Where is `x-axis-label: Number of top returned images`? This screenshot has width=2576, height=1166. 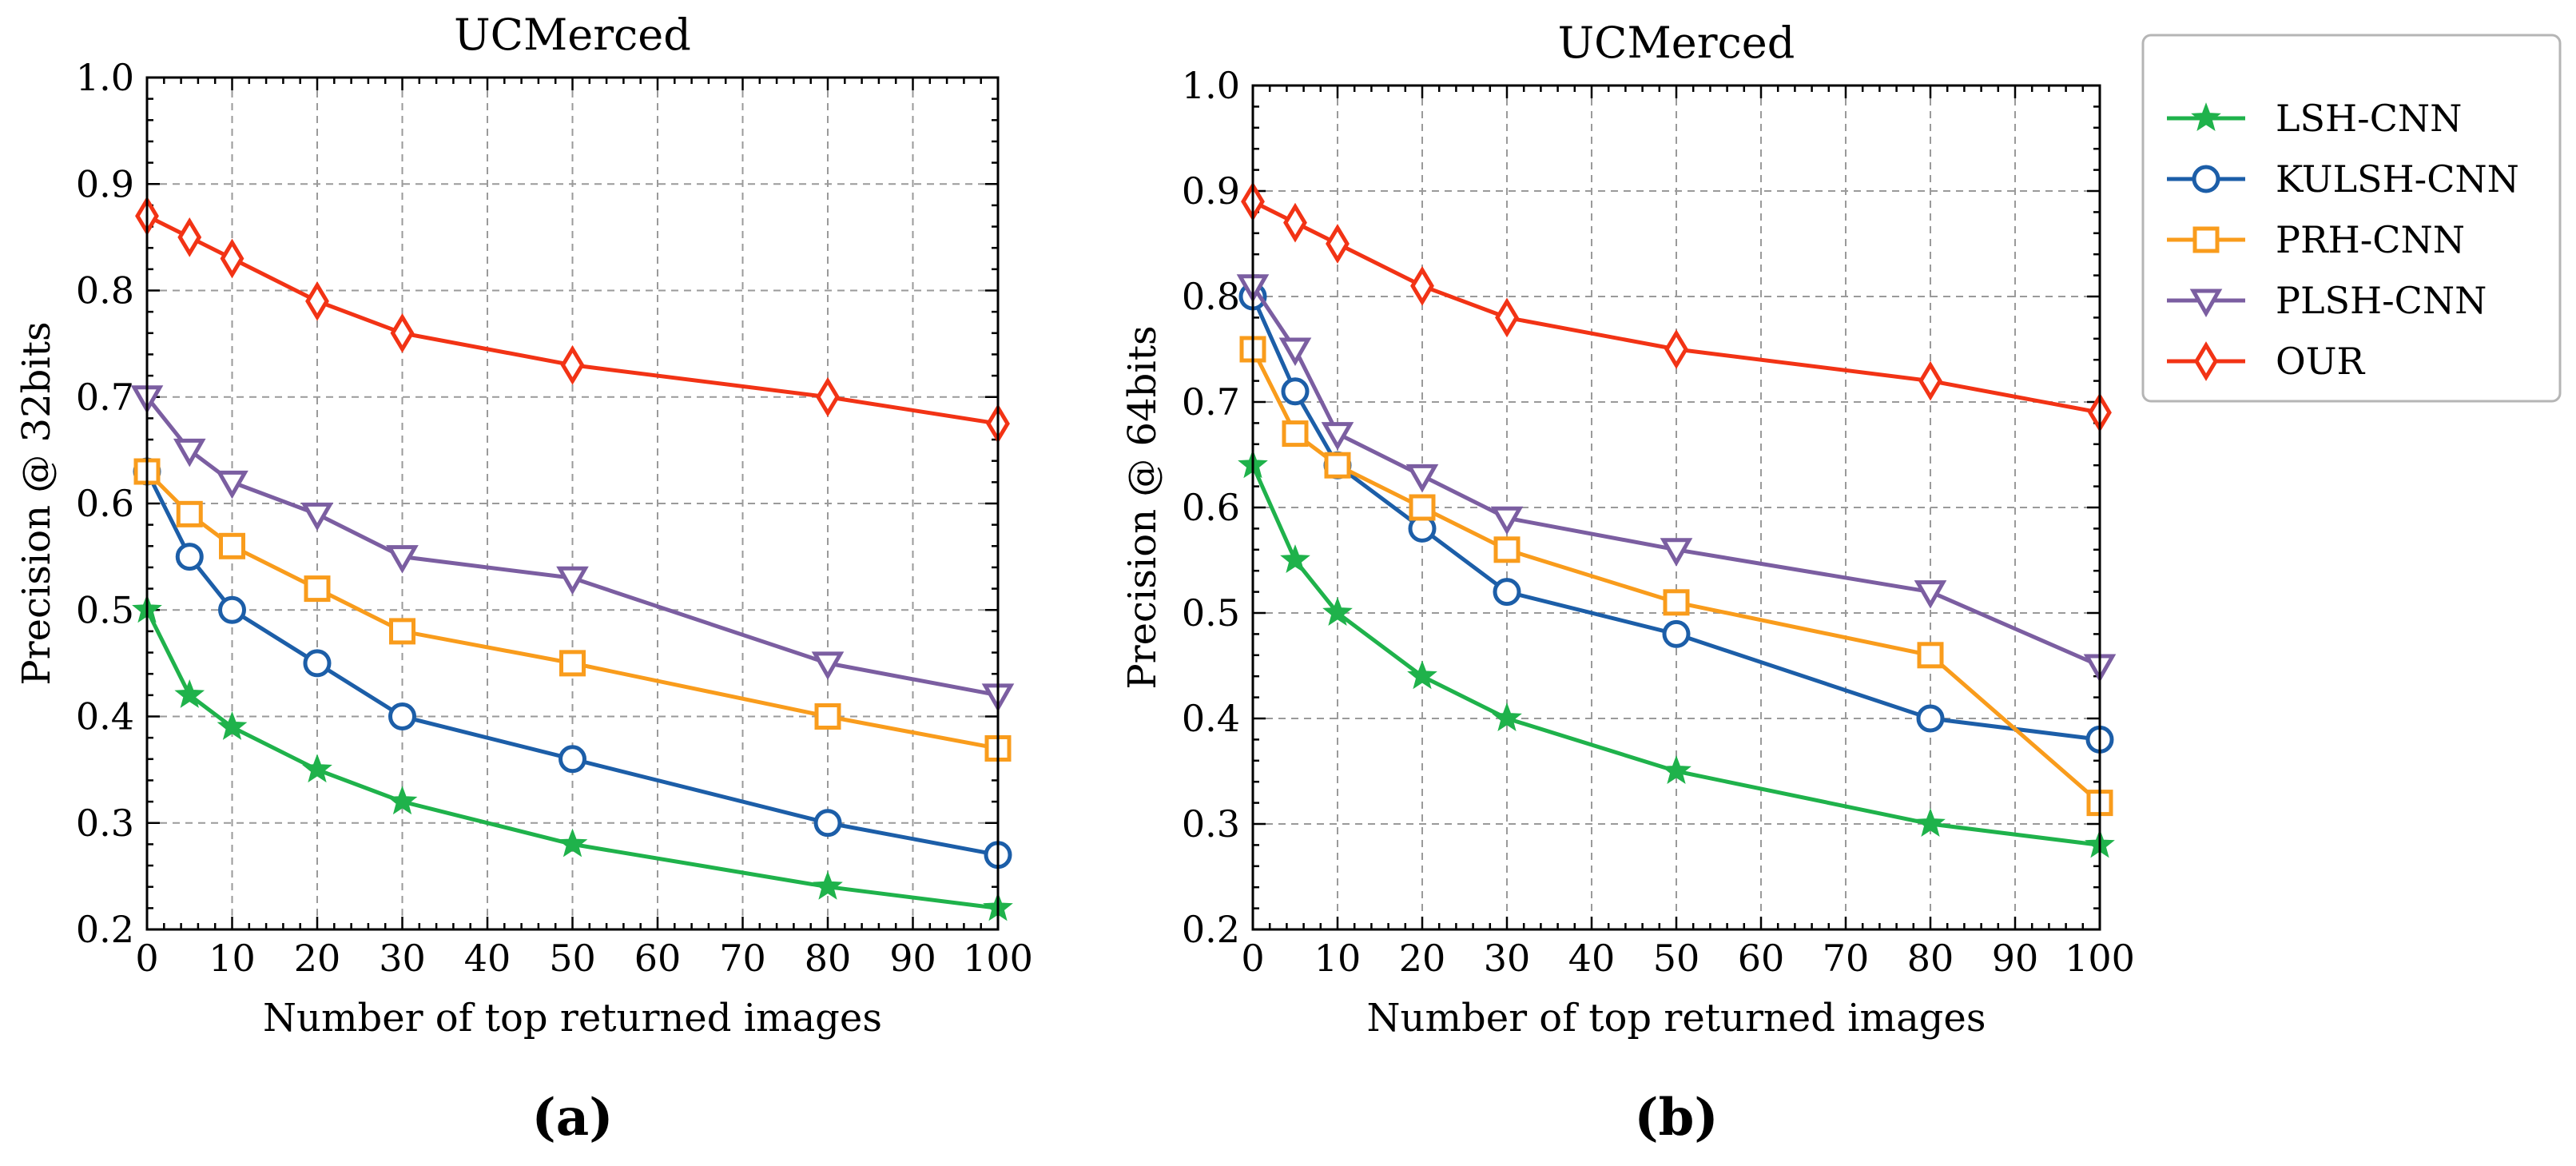
x-axis-label: Number of top returned images is located at coordinates (1676, 1018).